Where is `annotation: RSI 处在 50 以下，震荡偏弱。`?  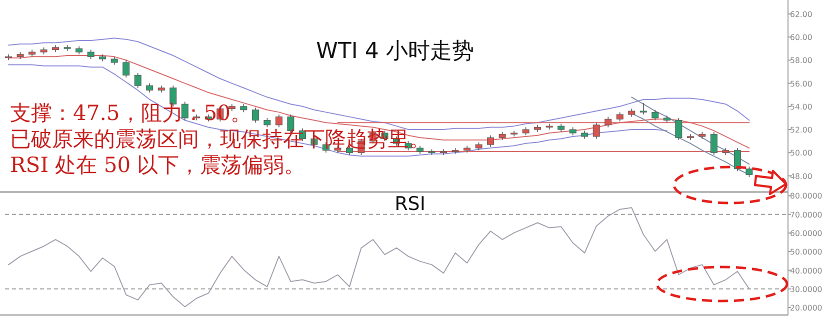
annotation: RSI 处在 50 以下，震荡偏弱。 is located at coordinates (158, 165).